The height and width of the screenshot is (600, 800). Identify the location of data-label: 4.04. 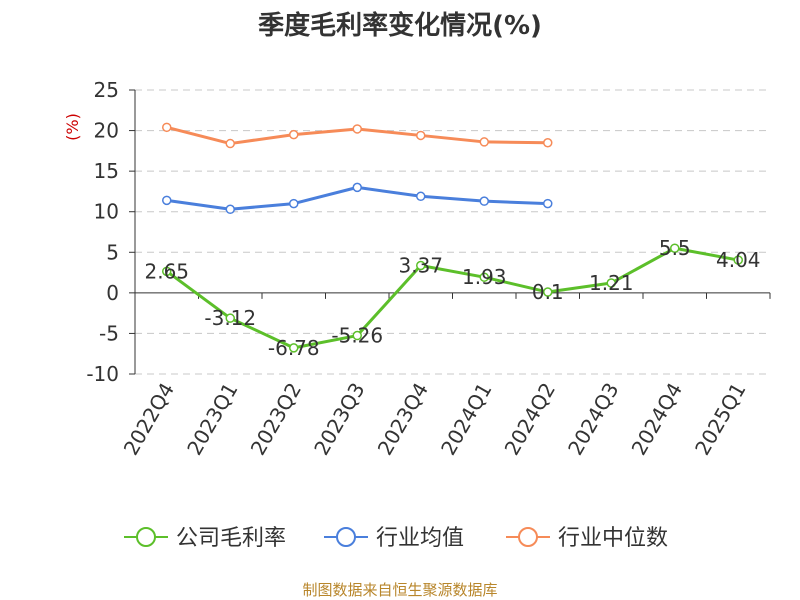
(738, 260).